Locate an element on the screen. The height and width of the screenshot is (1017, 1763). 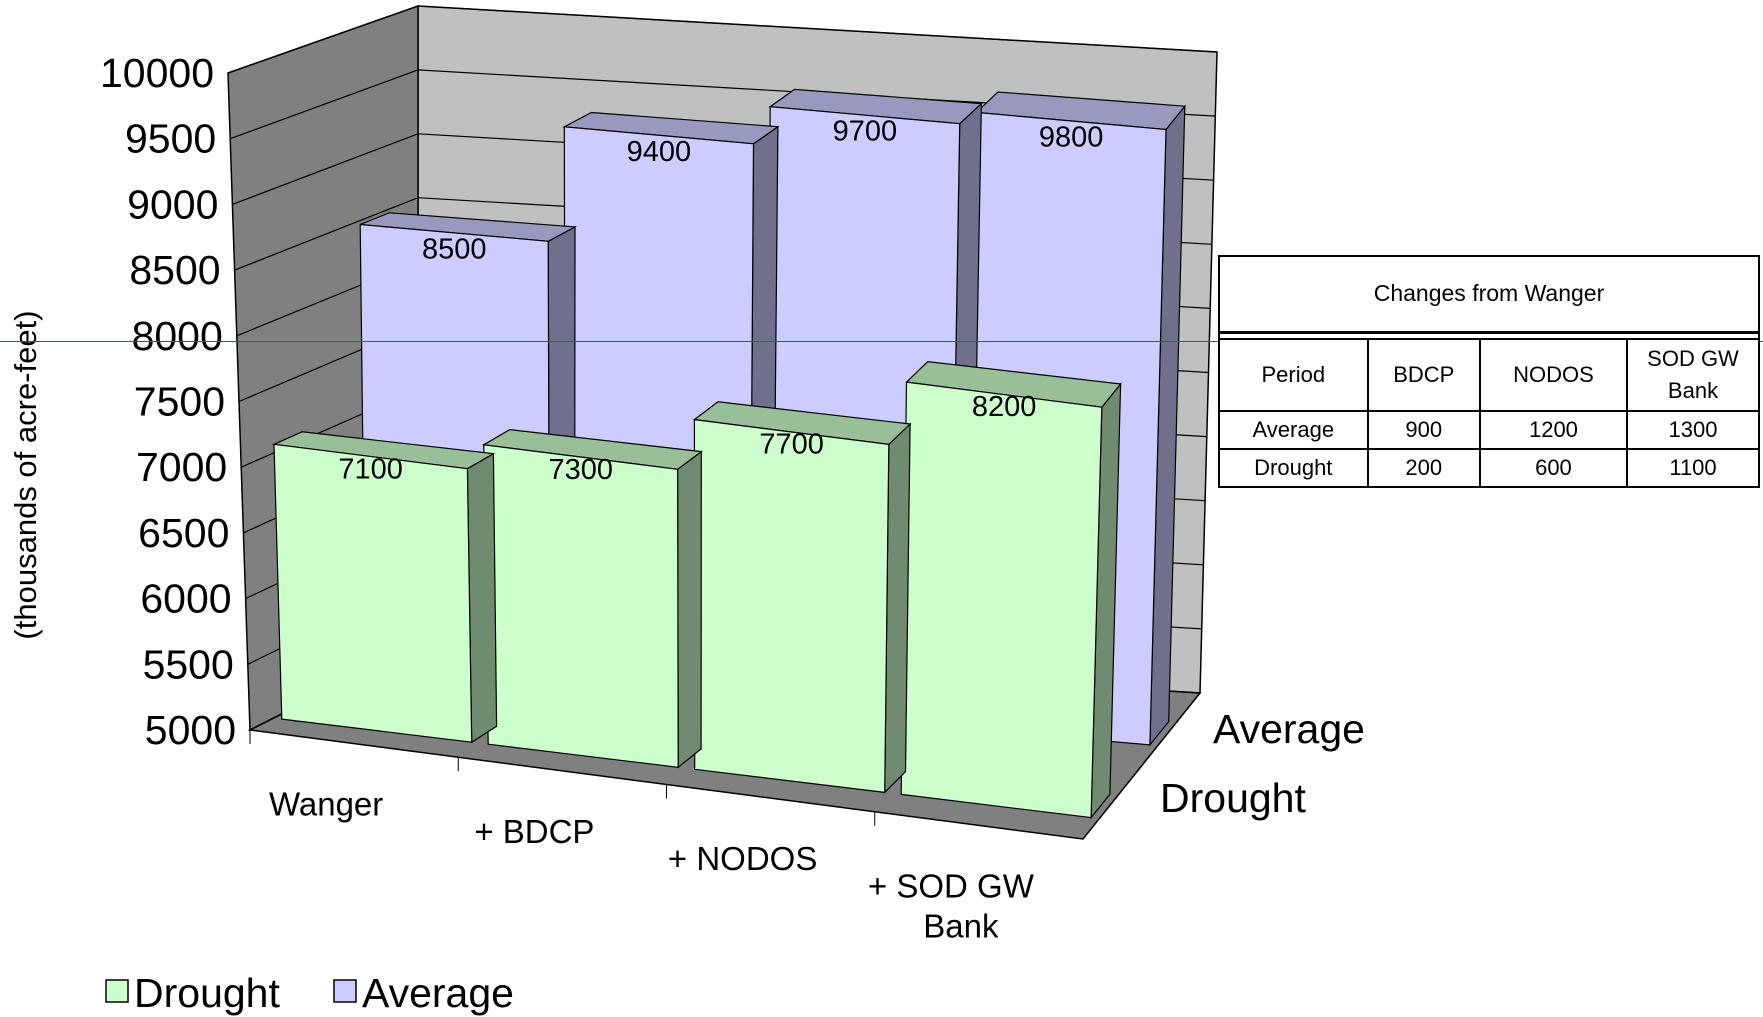
bar-drought-0: 7100 is located at coordinates (384, 587).